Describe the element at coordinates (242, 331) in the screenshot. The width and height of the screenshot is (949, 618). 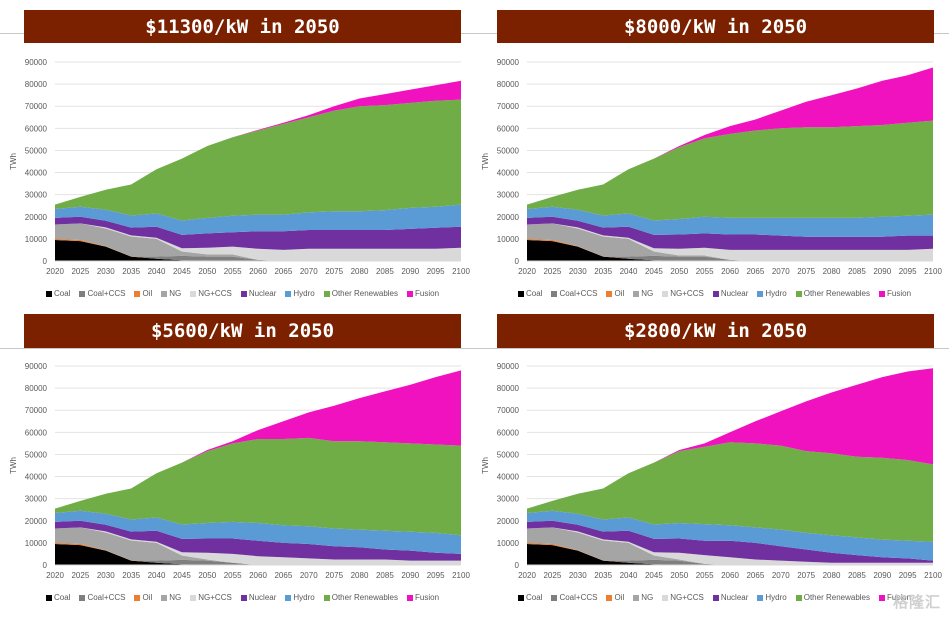
I see `chart-title: $5600/kW in 2050` at that location.